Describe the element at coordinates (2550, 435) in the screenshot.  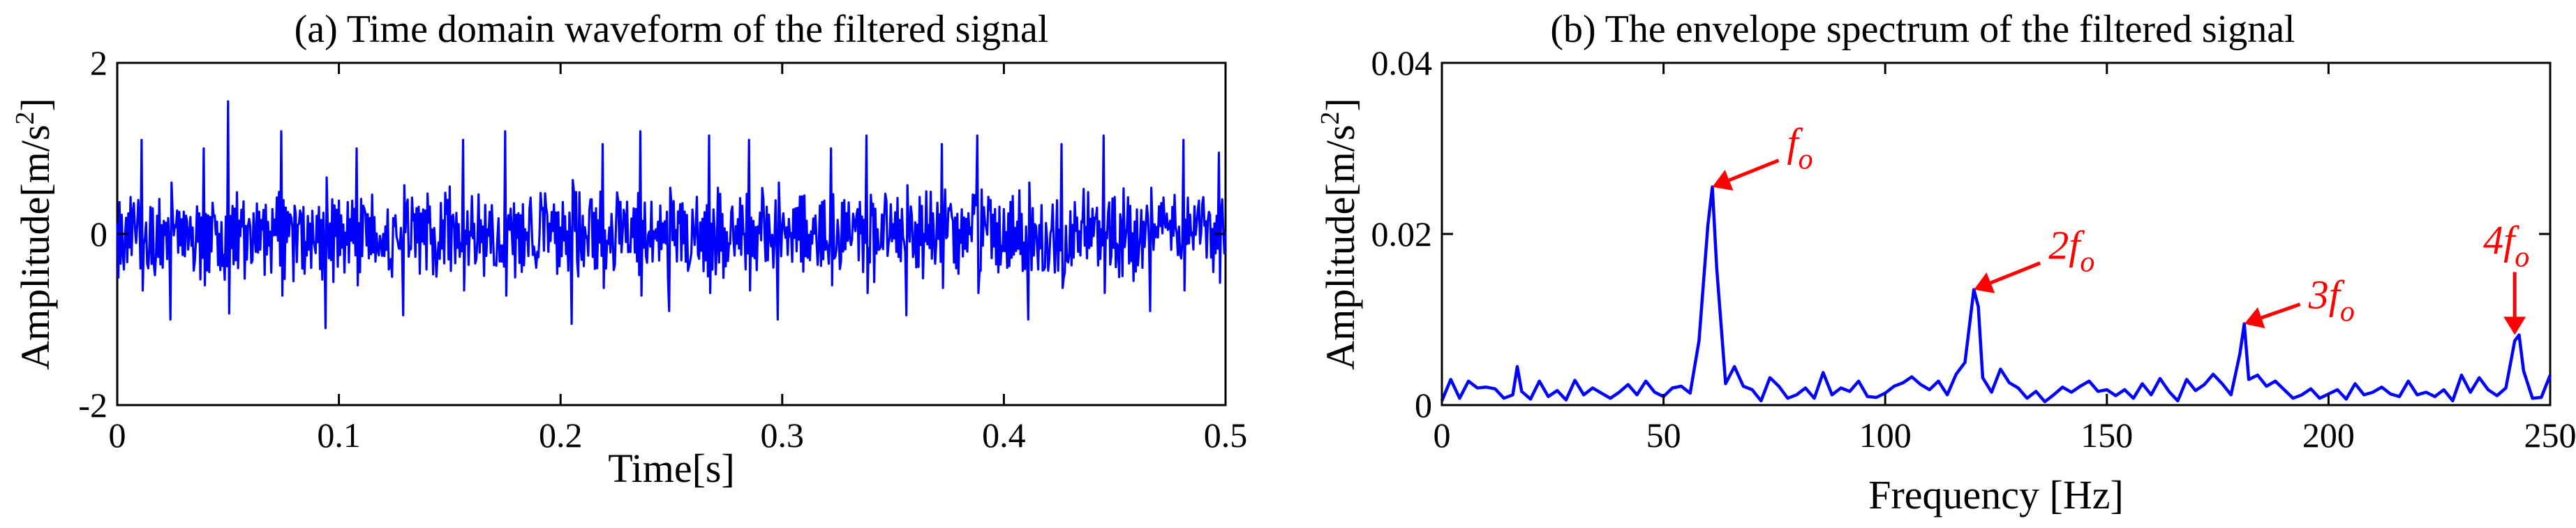
I see `x-tick-label: 250` at that location.